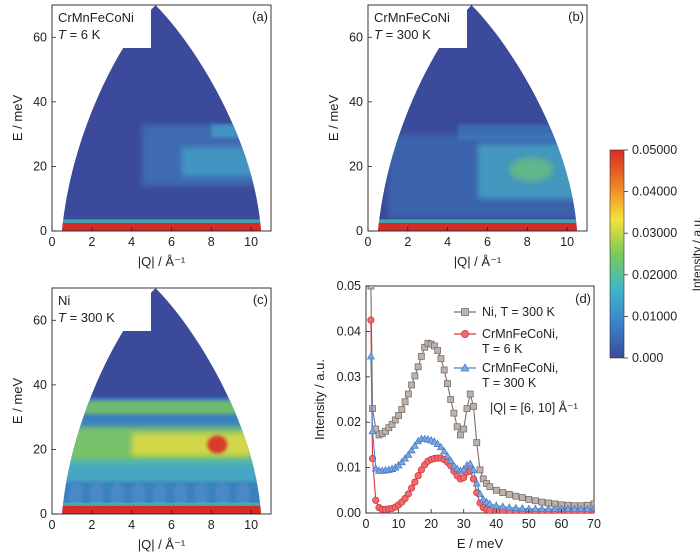 Image resolution: width=700 pixels, height=556 pixels. Describe the element at coordinates (79, 34) in the screenshot. I see `temperature-label: T = 6 K` at that location.